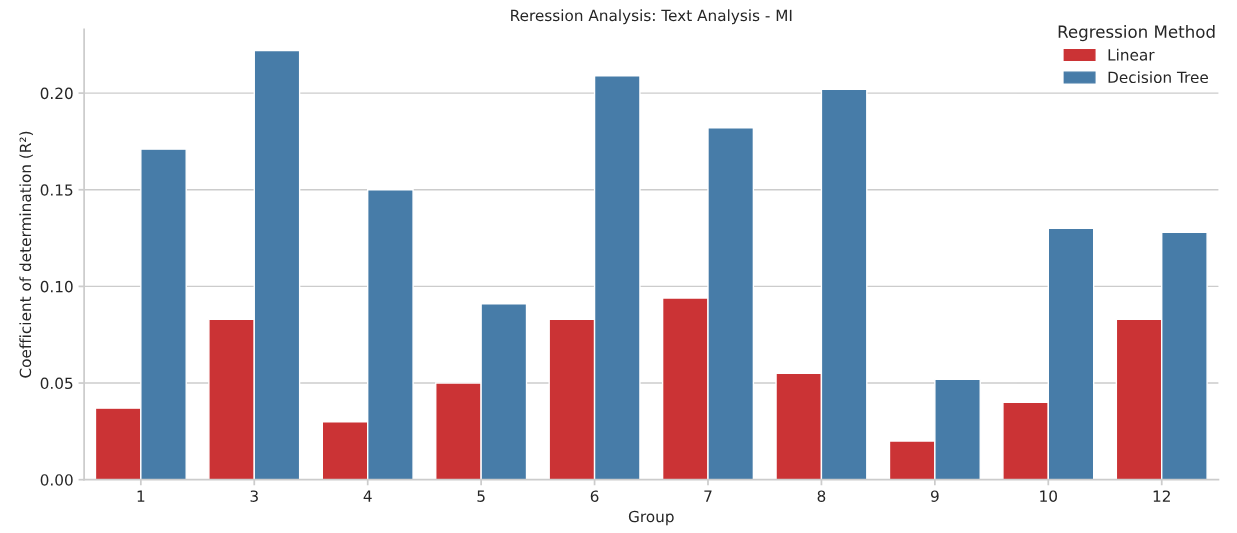  I want to click on x-tick-label: 5, so click(481, 496).